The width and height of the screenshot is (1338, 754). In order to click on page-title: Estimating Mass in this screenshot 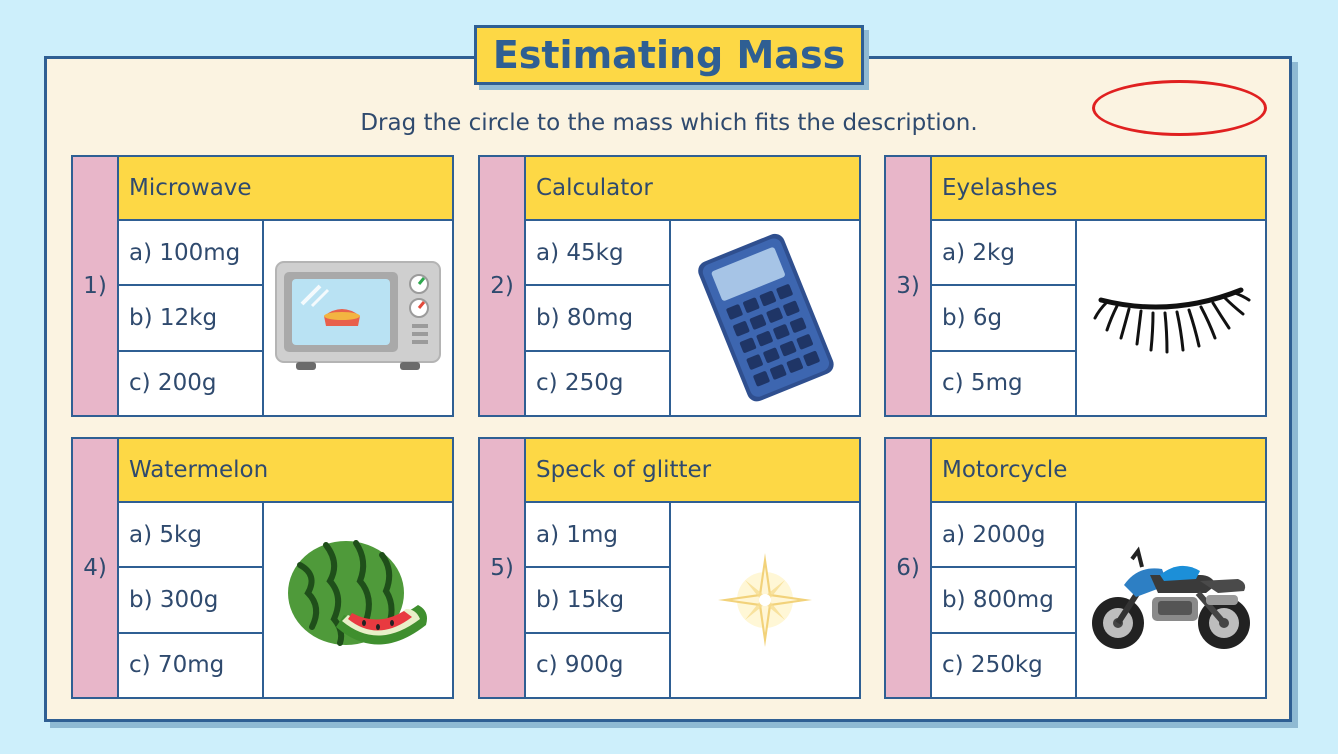, I will do `click(669, 55)`.